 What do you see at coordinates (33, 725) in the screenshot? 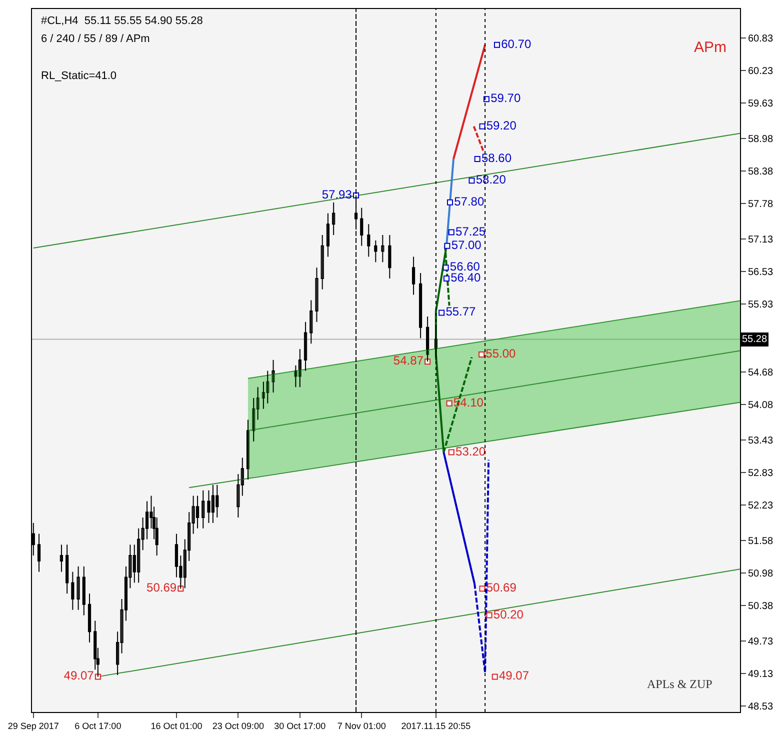
I see `x-tick-label: 29 Sep 2017` at bounding box center [33, 725].